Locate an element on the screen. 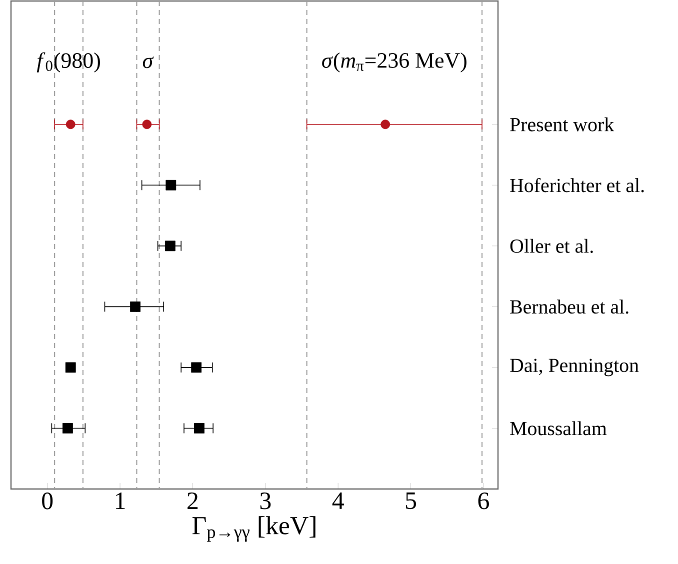 Image resolution: width=678 pixels, height=564 pixels. x-tick-label: 3 is located at coordinates (265, 501).